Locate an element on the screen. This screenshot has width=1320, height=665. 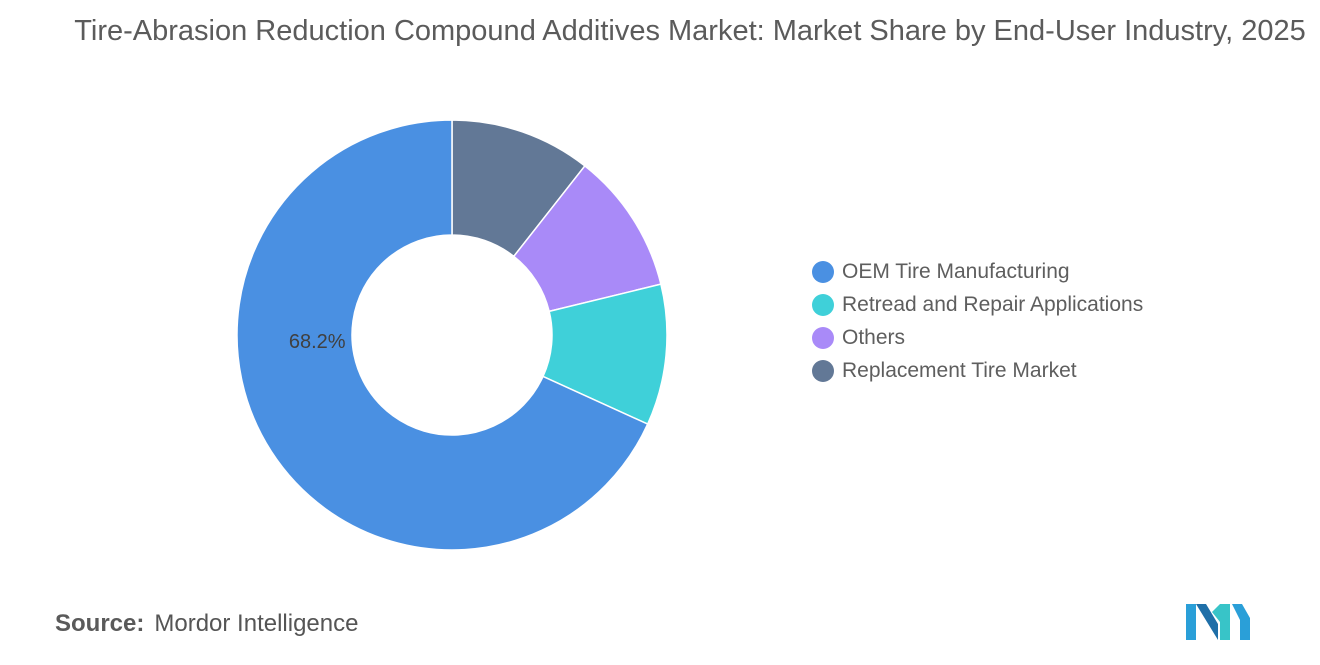
source-note: Source: Mordor Intelligence is located at coordinates (206, 624).